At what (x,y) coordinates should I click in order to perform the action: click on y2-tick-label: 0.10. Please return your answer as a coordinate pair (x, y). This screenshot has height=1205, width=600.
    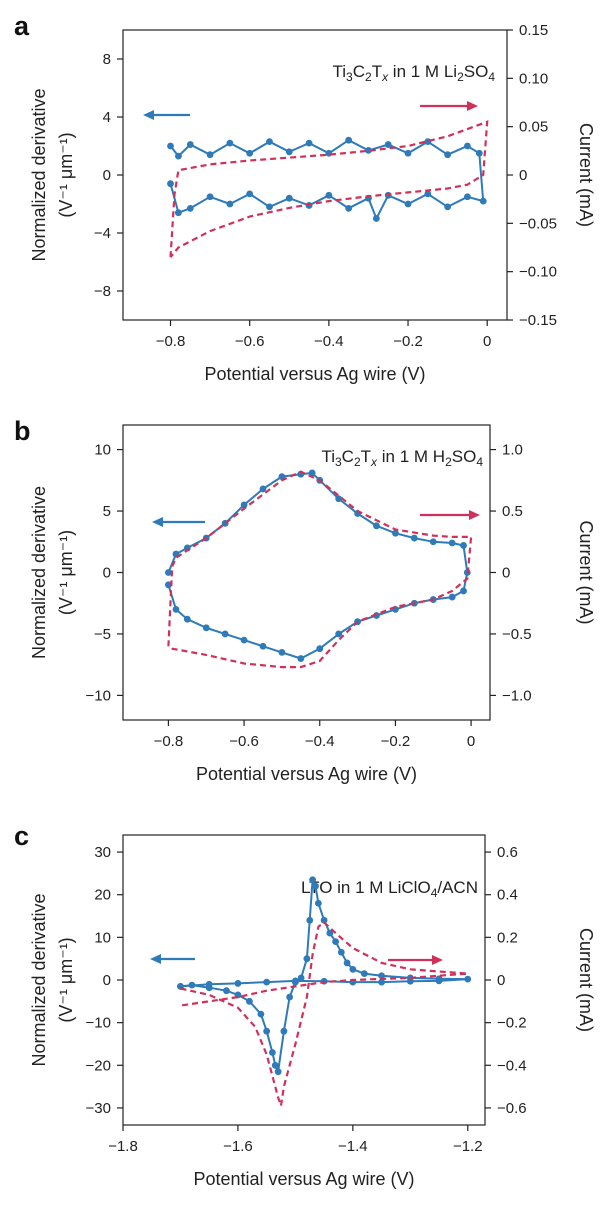
    Looking at the image, I should click on (533, 78).